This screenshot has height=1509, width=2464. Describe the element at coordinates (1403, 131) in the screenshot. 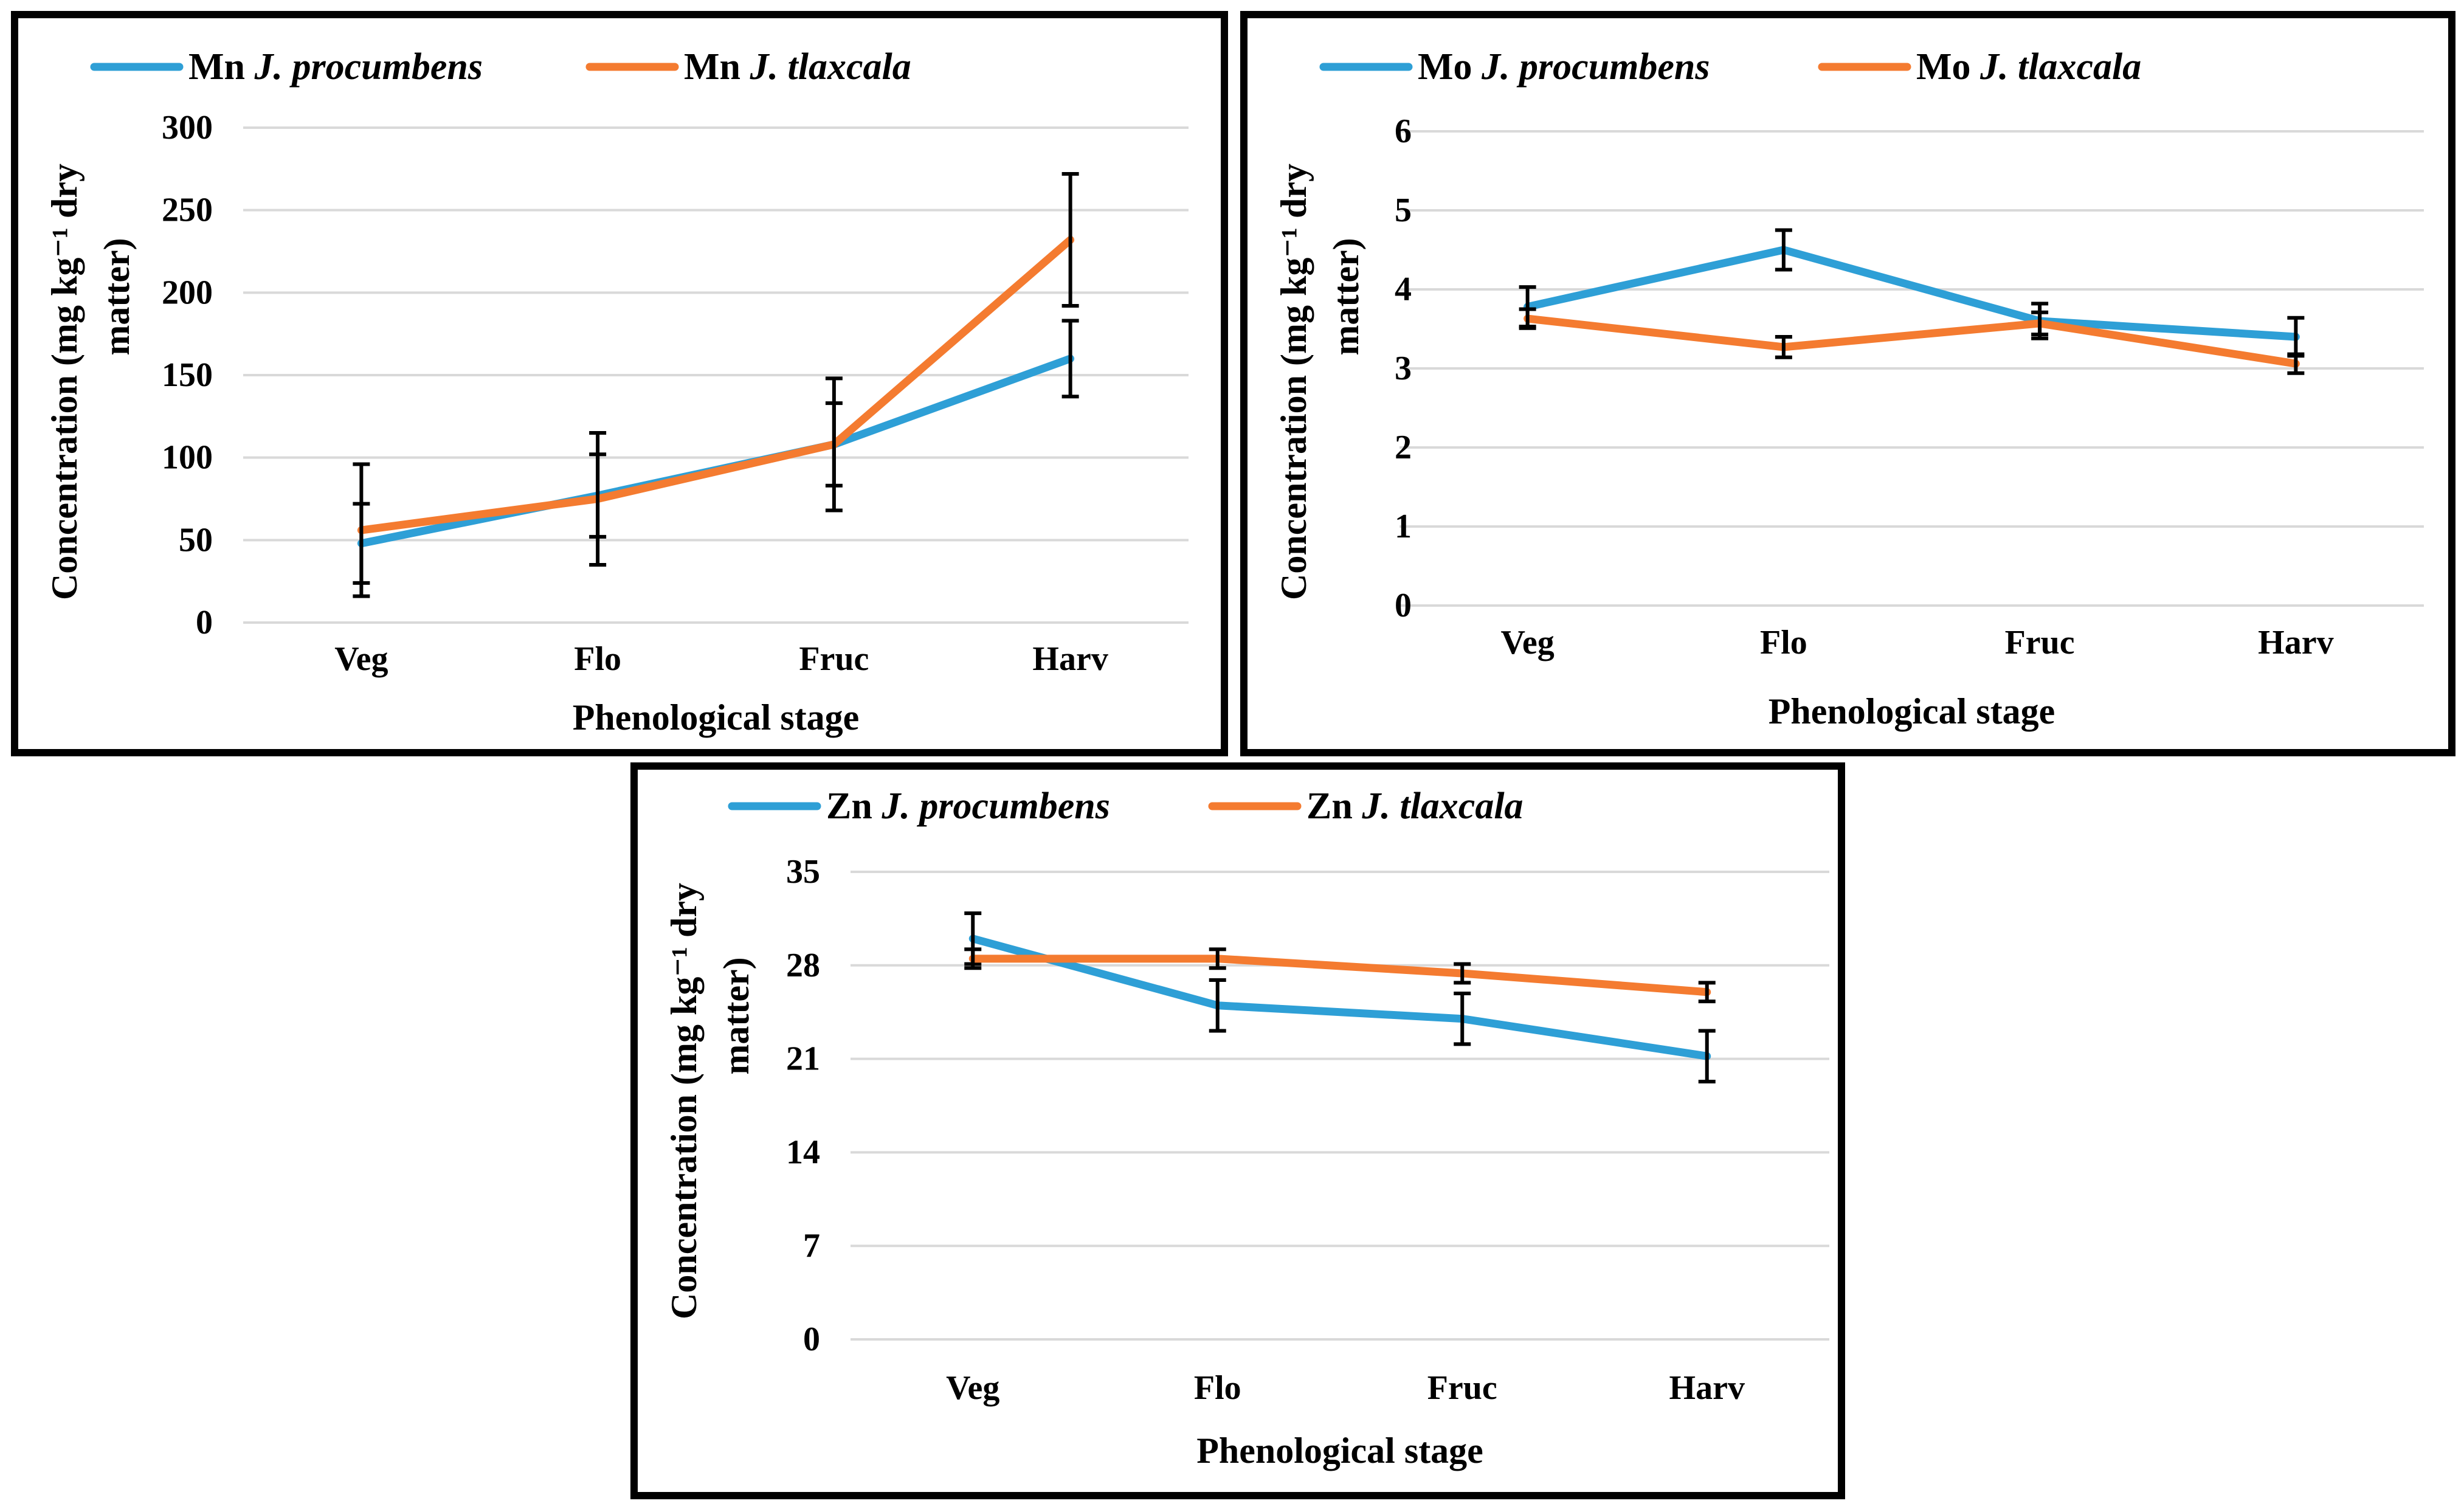

I see `y-tick-label: 6` at that location.